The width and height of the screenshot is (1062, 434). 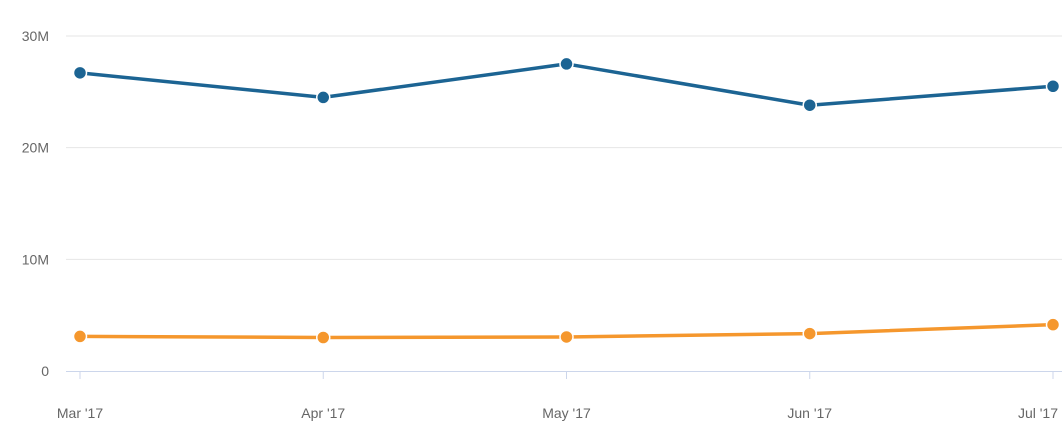 I want to click on x-tick-label: Apr '17, so click(x=323, y=413).